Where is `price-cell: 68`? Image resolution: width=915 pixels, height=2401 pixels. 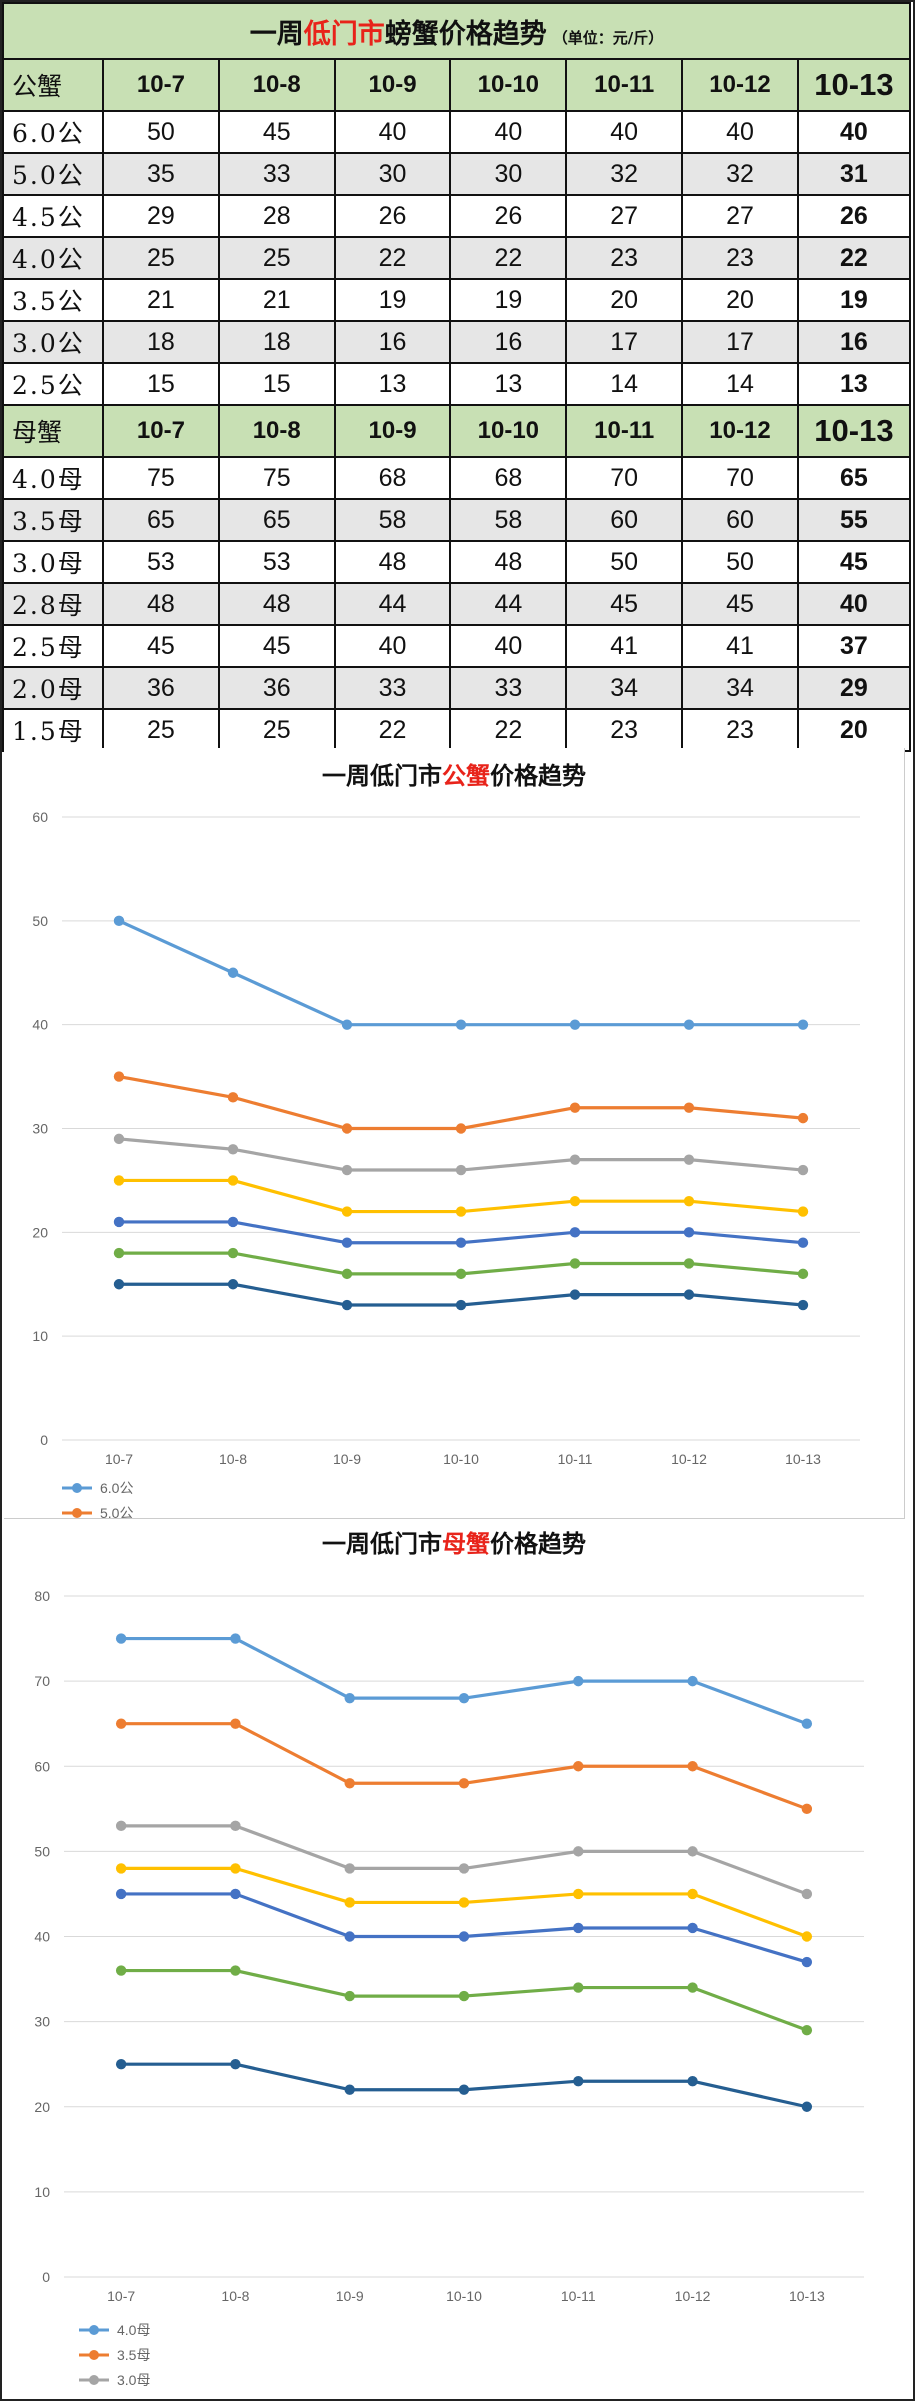 price-cell: 68 is located at coordinates (392, 478).